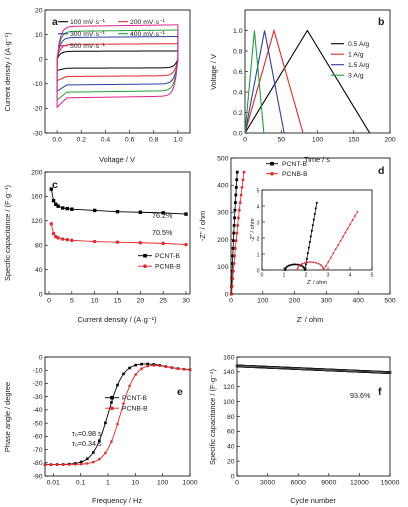 Image resolution: width=408 pixels, height=507 pixels. I want to click on inset-x-axis-label: Z' / ohm, so click(317, 283).